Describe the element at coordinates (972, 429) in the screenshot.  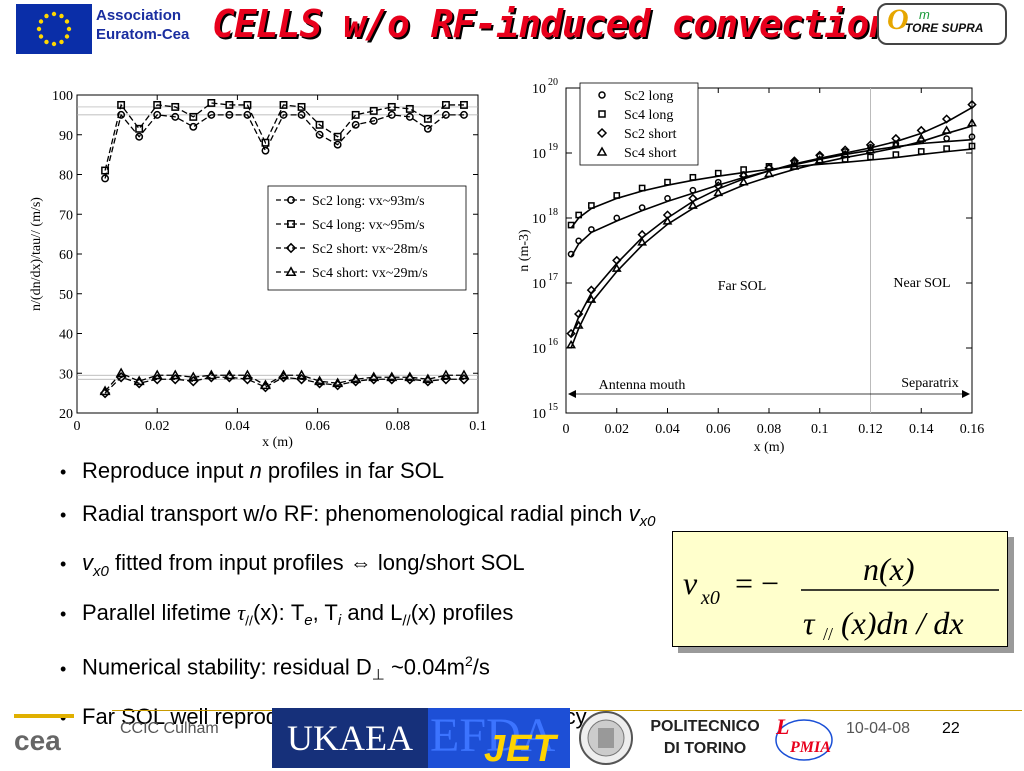
I see `x-tick-label: 0.16` at that location.